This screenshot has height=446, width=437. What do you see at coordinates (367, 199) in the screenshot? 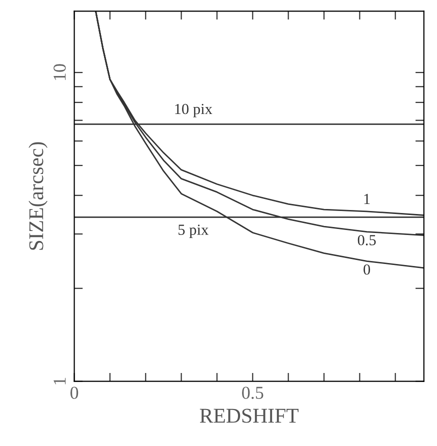
I see `series-label: 1` at bounding box center [367, 199].